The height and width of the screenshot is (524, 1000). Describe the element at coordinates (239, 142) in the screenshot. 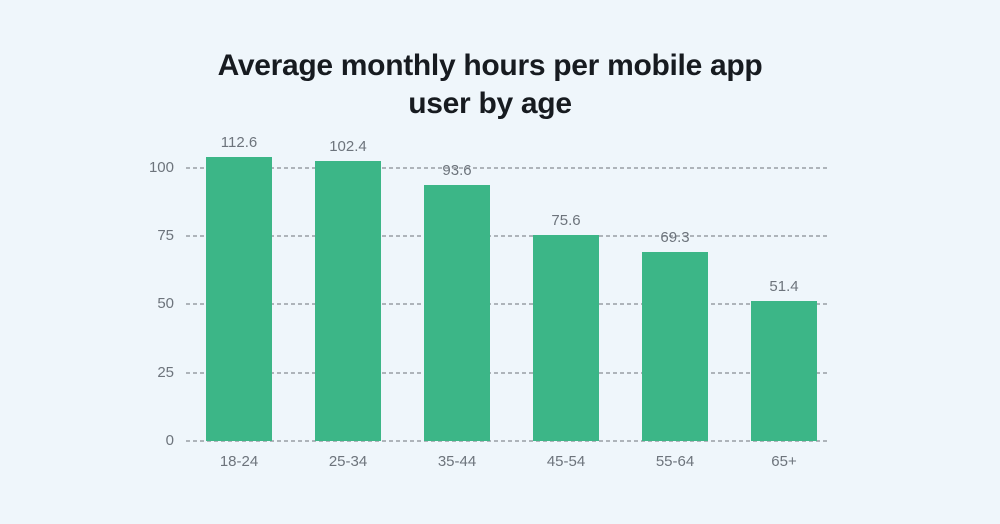

I see `bar-value-label: 112.6` at that location.